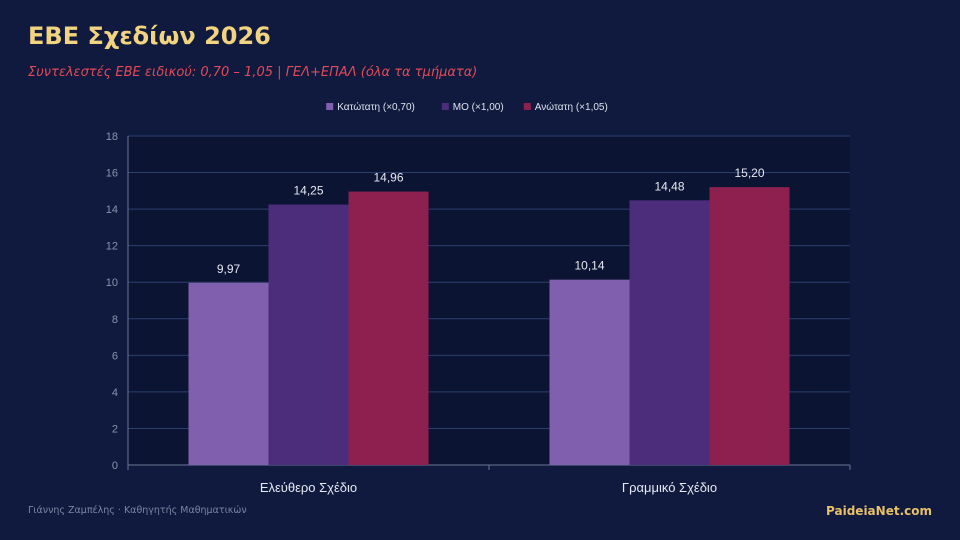  Describe the element at coordinates (112, 174) in the screenshot. I see `y-tick-label: 16` at that location.